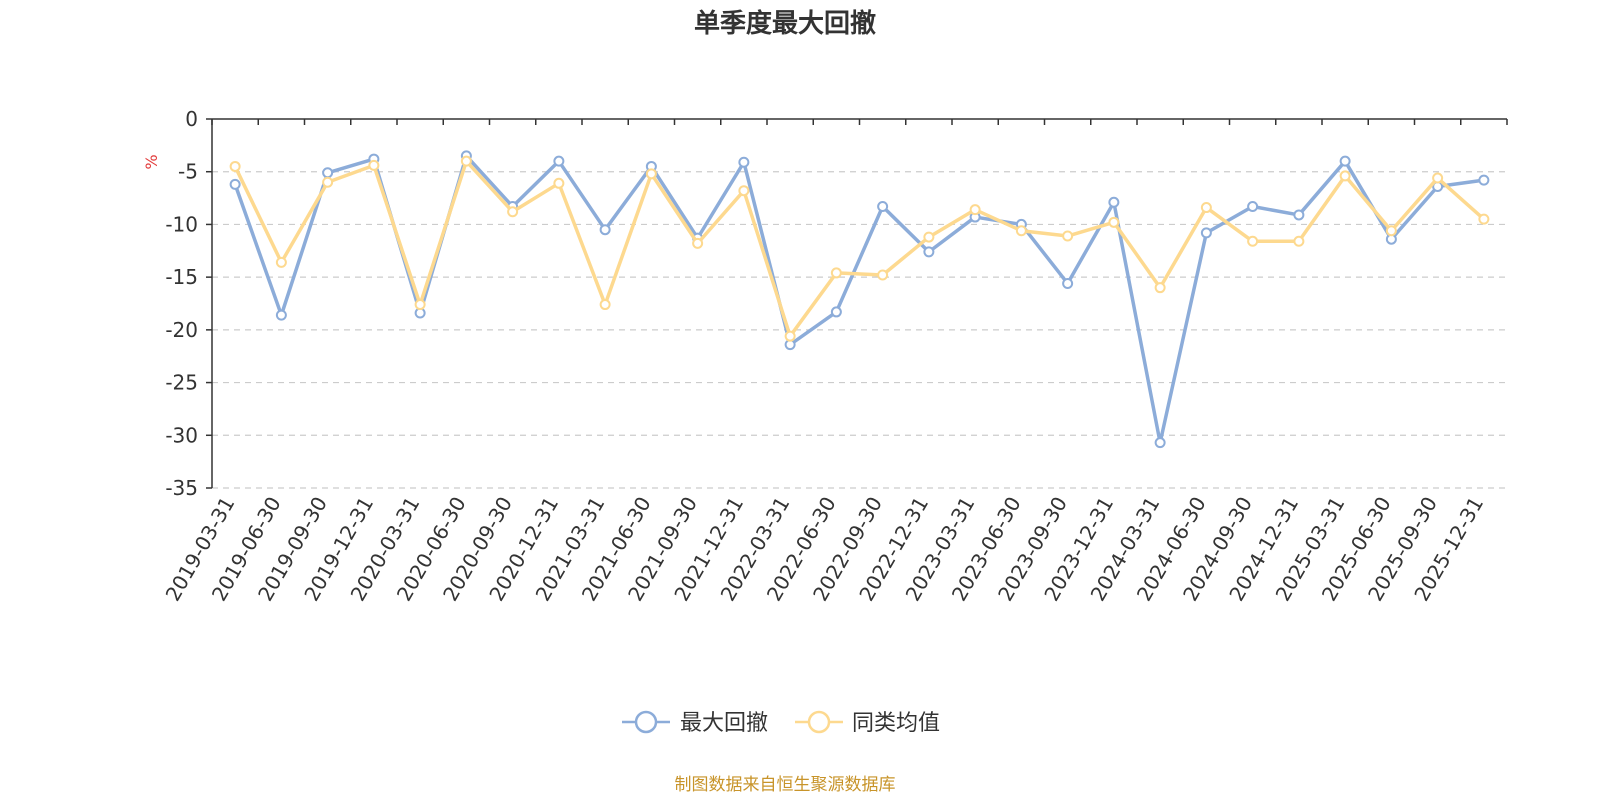  I want to click on y-tick-label: -20, so click(181, 330).